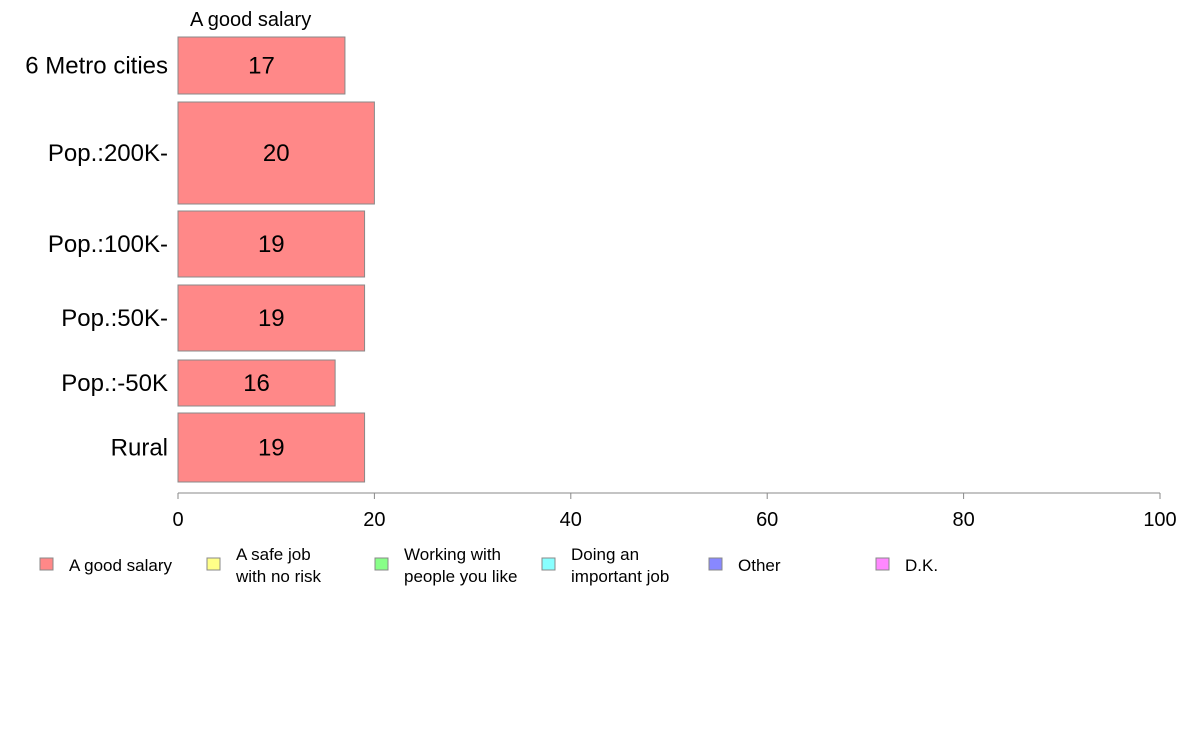  I want to click on legend-label: important job, so click(620, 576).